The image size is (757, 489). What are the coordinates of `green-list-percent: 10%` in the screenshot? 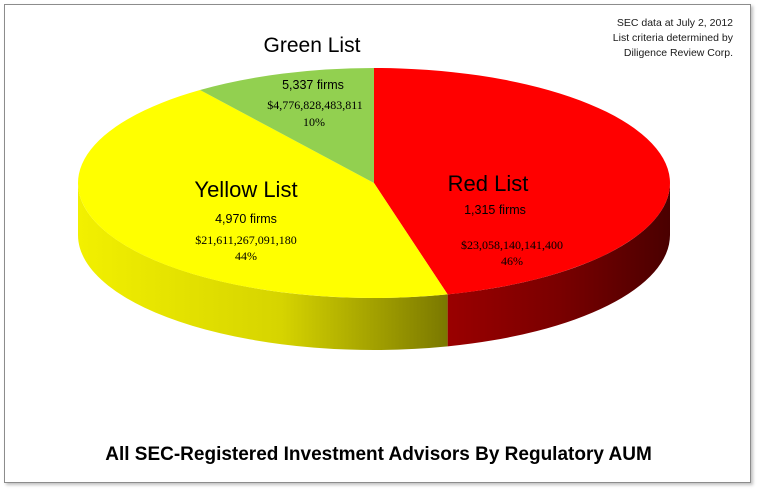 It's located at (314, 122).